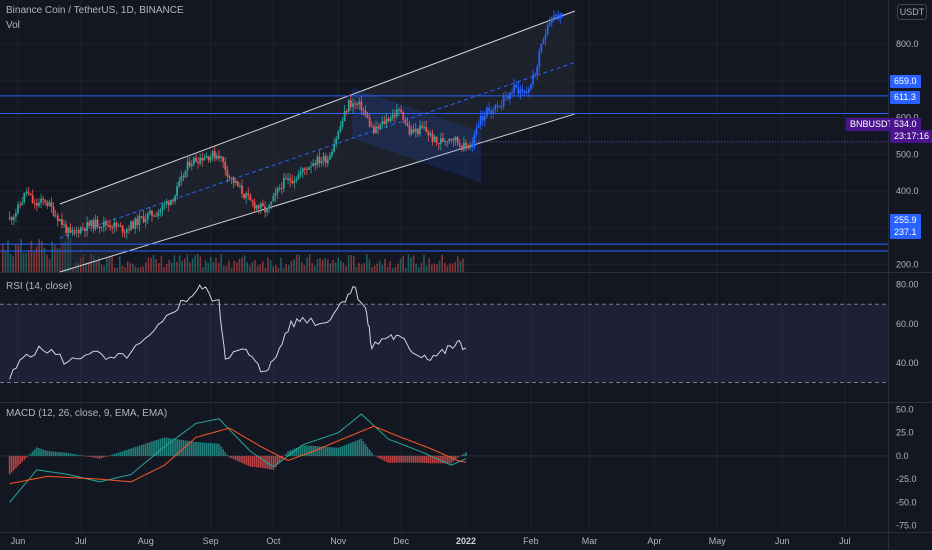  What do you see at coordinates (907, 265) in the screenshot?
I see `price-tick-label: 200.0` at bounding box center [907, 265].